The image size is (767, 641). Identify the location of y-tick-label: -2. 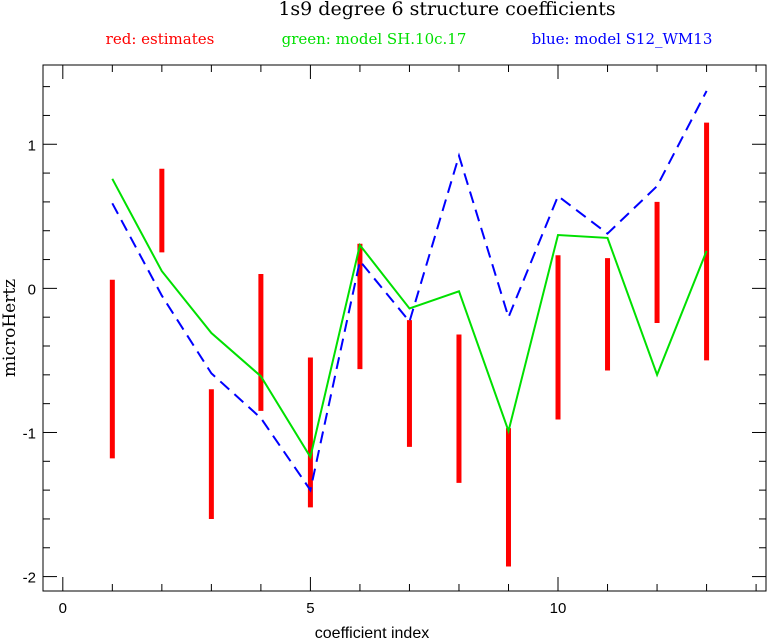
(29, 578).